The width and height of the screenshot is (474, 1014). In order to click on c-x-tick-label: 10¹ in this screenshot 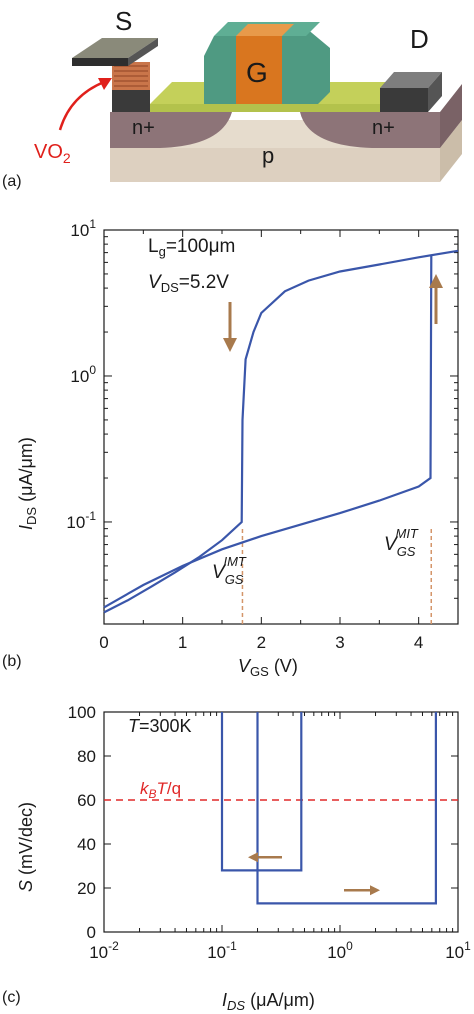, I will do `click(458, 950)`.